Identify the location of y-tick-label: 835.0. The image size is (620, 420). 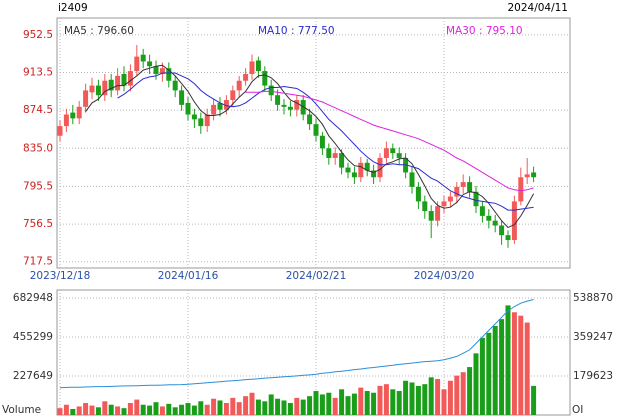
(38, 148).